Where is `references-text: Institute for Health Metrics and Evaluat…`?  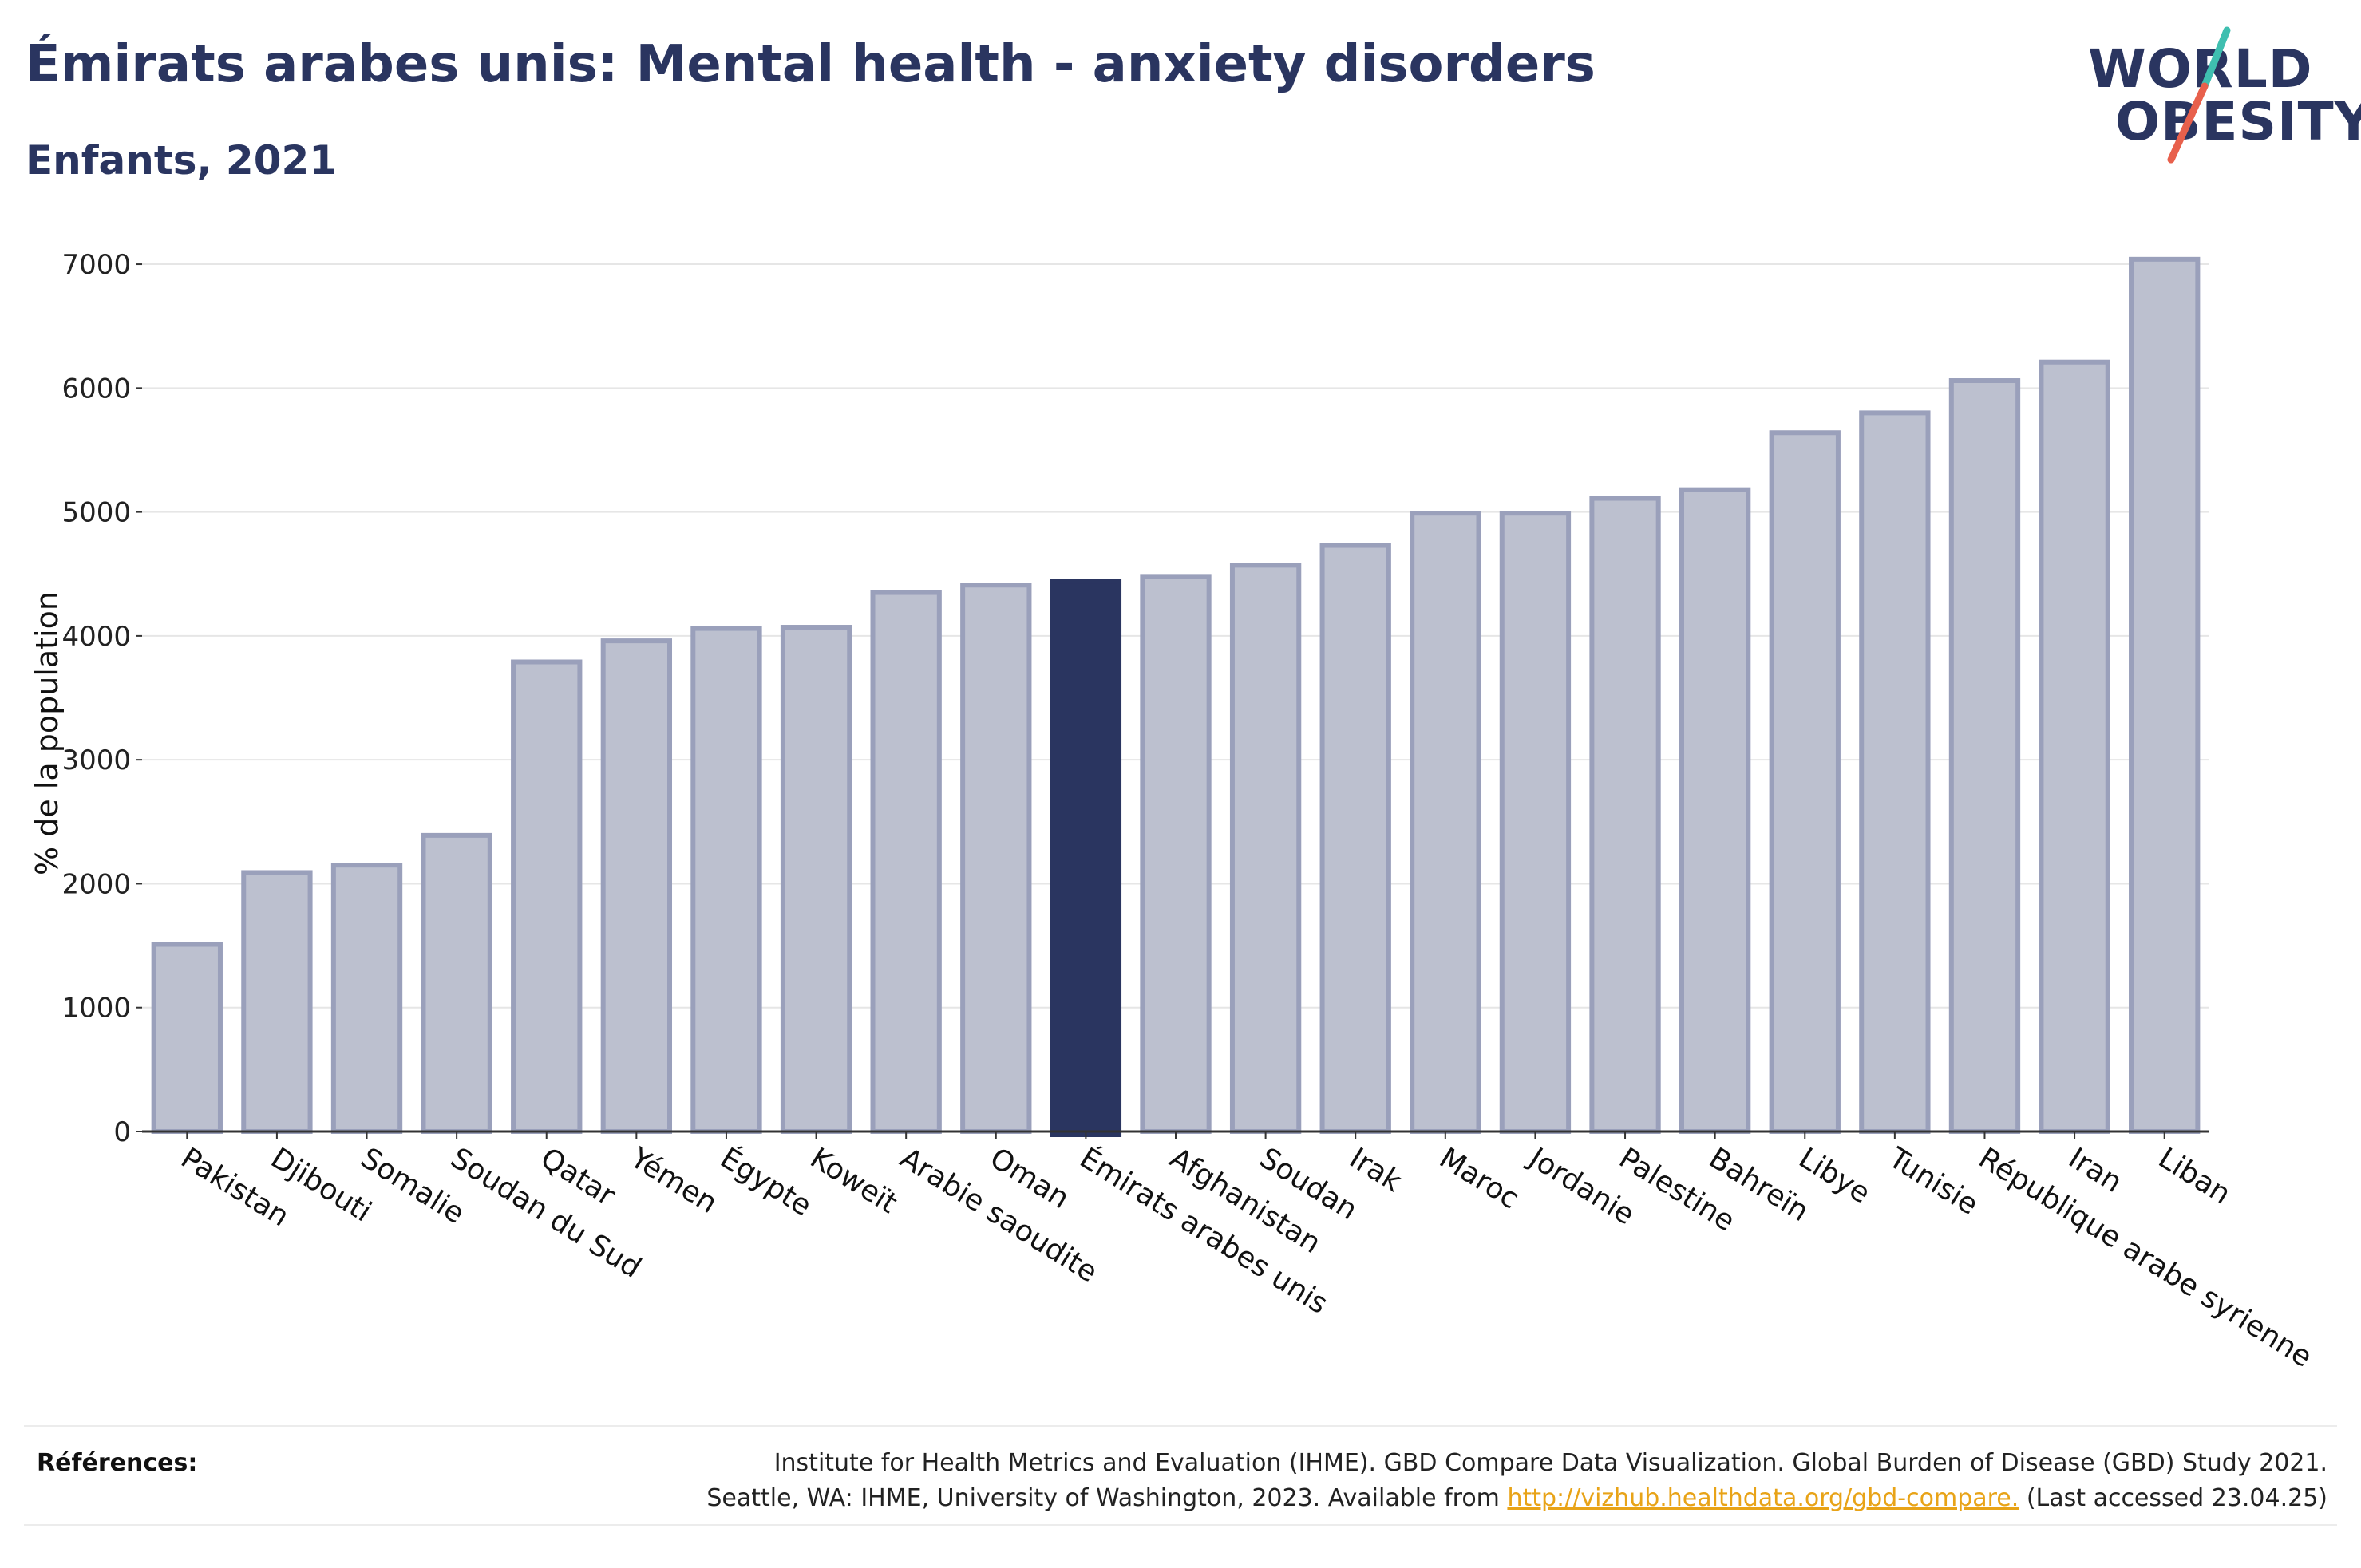 references-text: Institute for Health Metrics and Evaluat… is located at coordinates (1409, 1481).